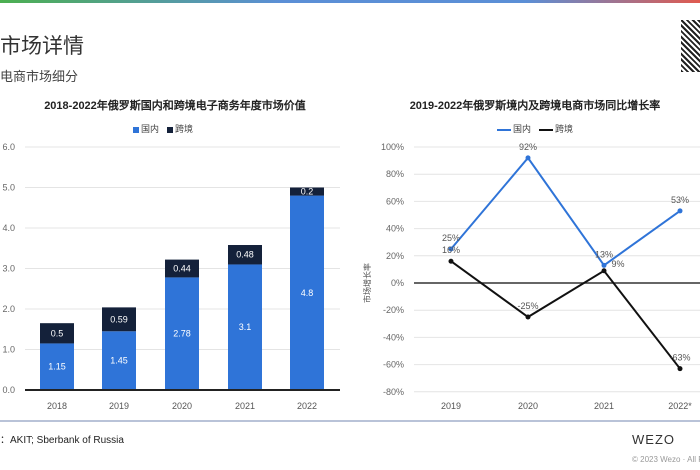 This screenshot has width=700, height=470. I want to click on data-label: 3.1, so click(245, 327).